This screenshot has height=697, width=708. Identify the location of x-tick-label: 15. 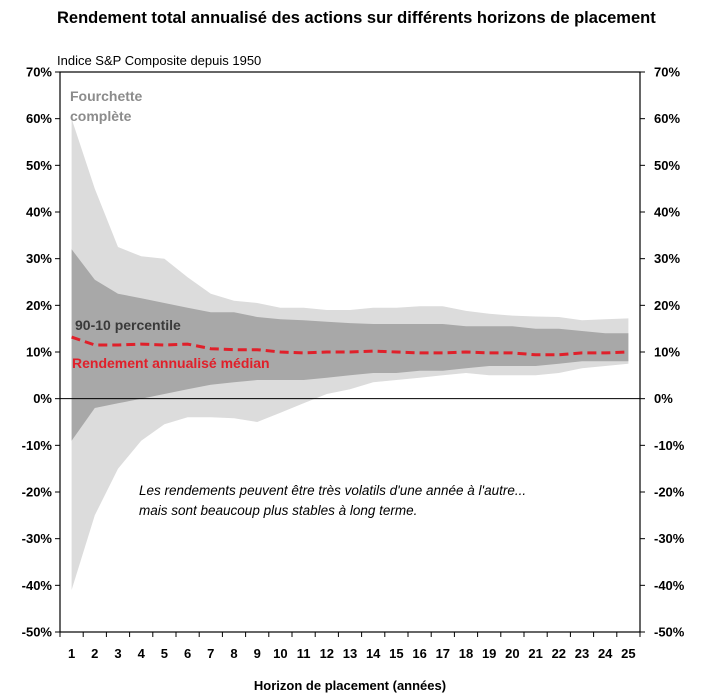
(396, 653).